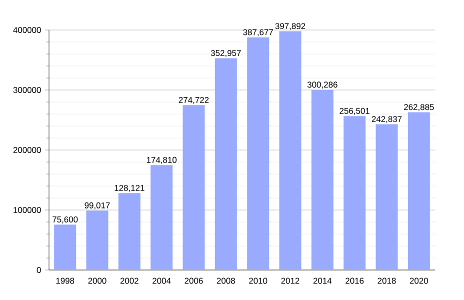  Describe the element at coordinates (355, 111) in the screenshot. I see `data-label: 256,501` at that location.